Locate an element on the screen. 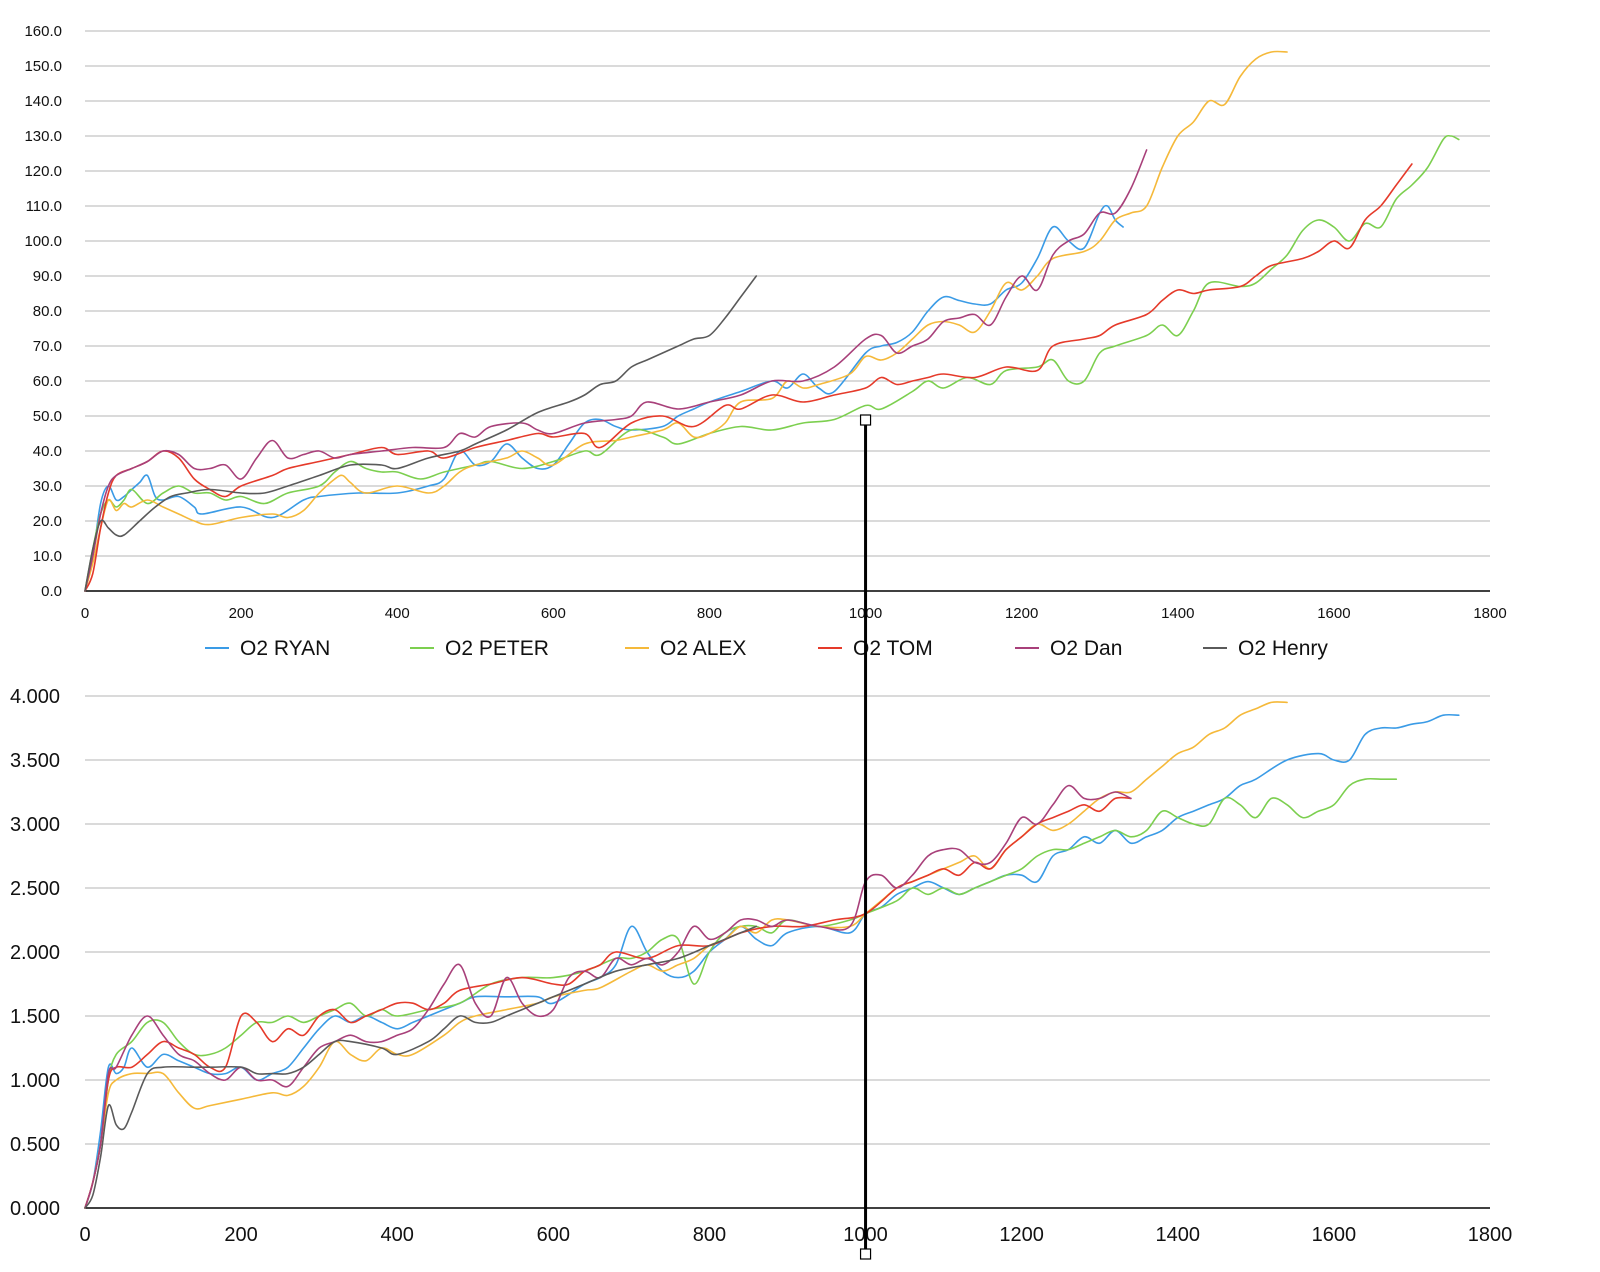 Image resolution: width=1600 pixels, height=1272 pixels. x-tick-label-top-7: 1400 is located at coordinates (1177, 613).